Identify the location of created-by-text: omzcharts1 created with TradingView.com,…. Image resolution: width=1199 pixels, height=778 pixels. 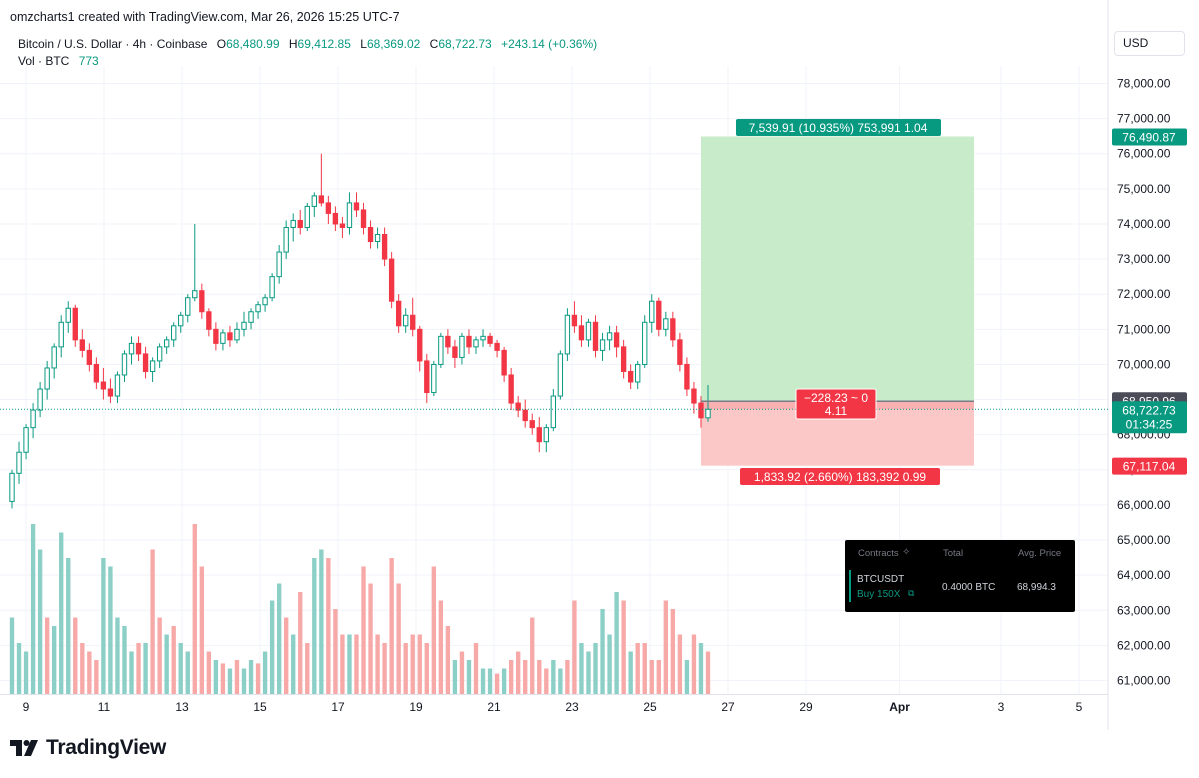
(205, 17).